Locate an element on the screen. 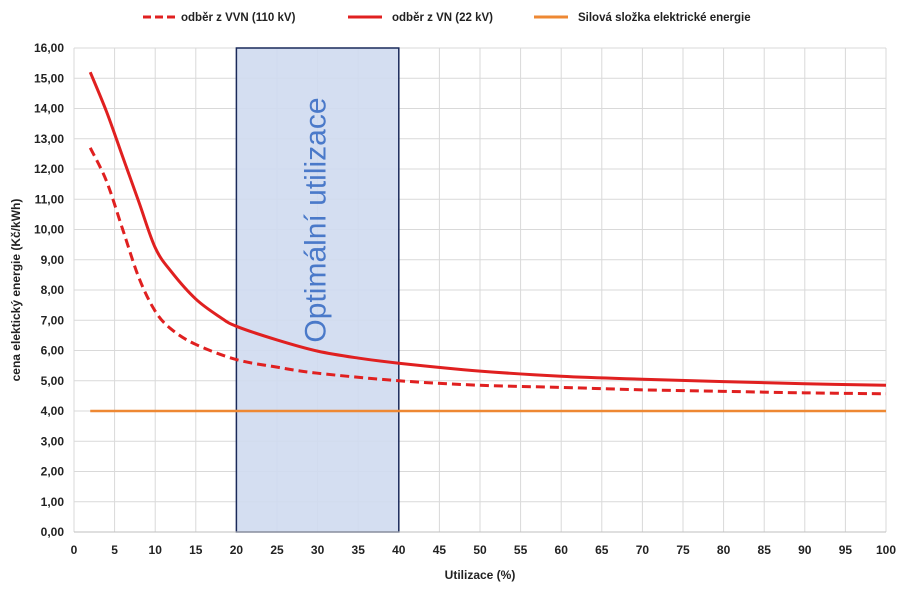 The width and height of the screenshot is (913, 592). y-tick-label: 8,00 is located at coordinates (53, 290).